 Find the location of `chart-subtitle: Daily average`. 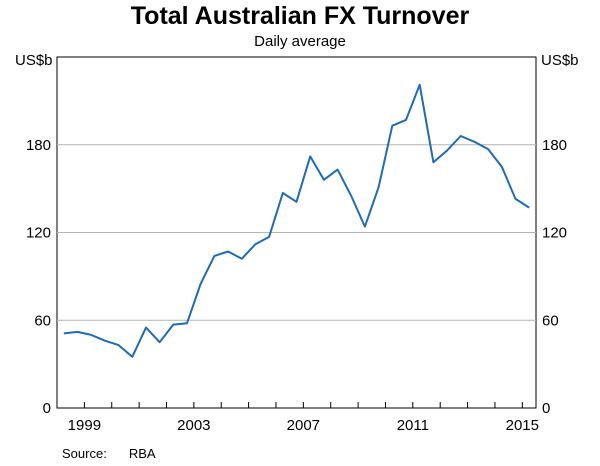

chart-subtitle: Daily average is located at coordinates (300, 41).